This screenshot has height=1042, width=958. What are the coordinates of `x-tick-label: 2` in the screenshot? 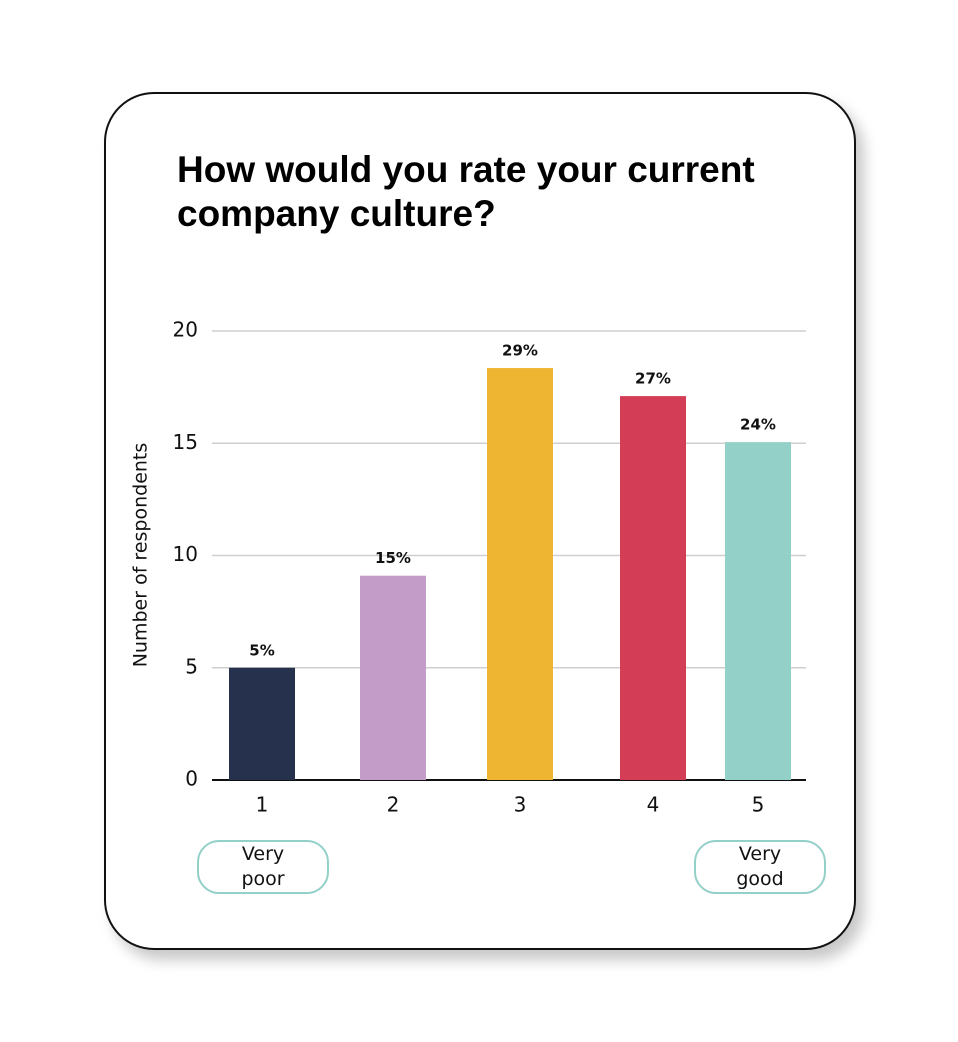 It's located at (393, 805).